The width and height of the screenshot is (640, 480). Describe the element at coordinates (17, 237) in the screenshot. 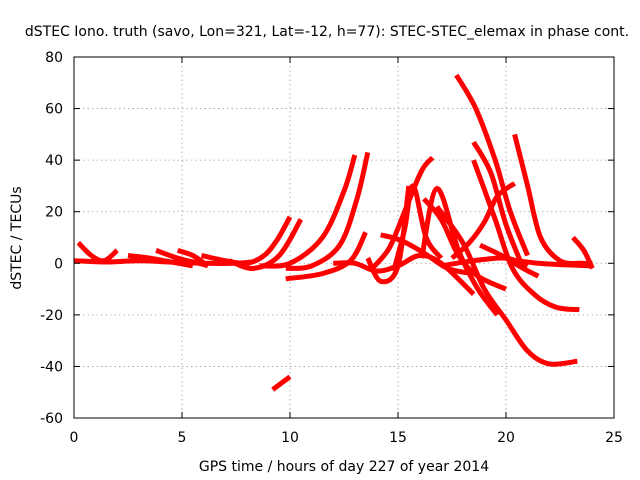

I see `y-axis-label: dSTEC / TECUs` at that location.